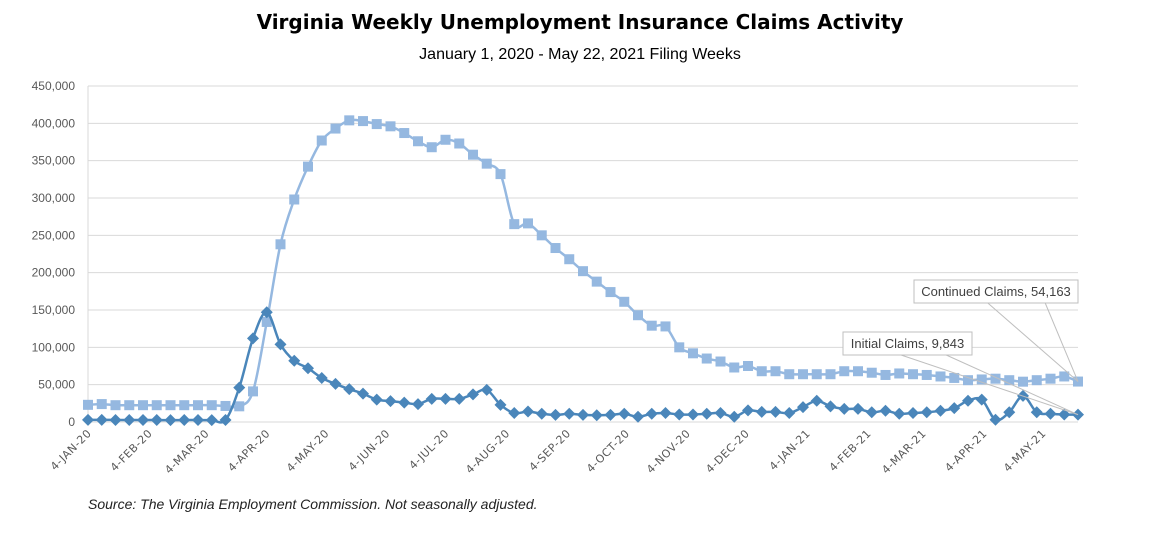  Describe the element at coordinates (487, 451) in the screenshot. I see `x-tick-label: 4-AUG-20` at that location.